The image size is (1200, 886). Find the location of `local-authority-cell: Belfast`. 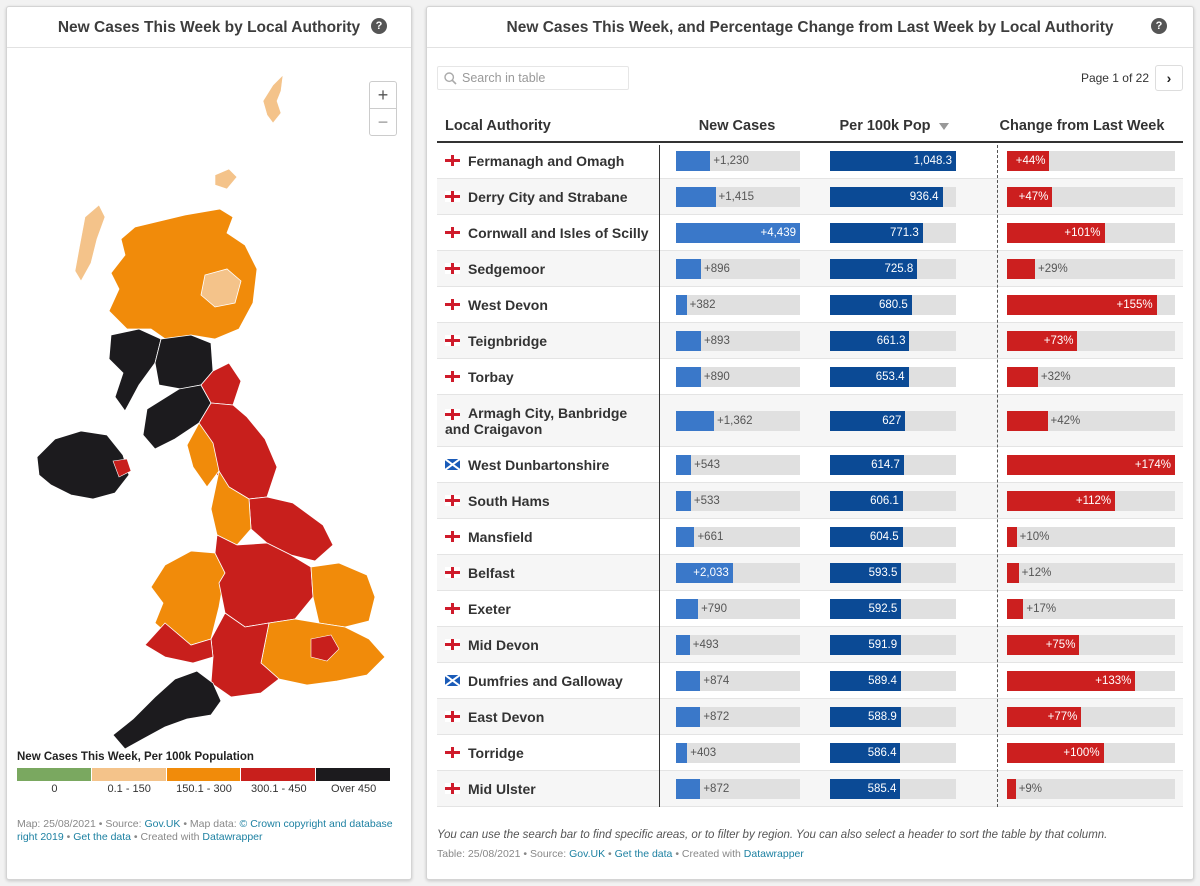

local-authority-cell: Belfast is located at coordinates (550, 572).